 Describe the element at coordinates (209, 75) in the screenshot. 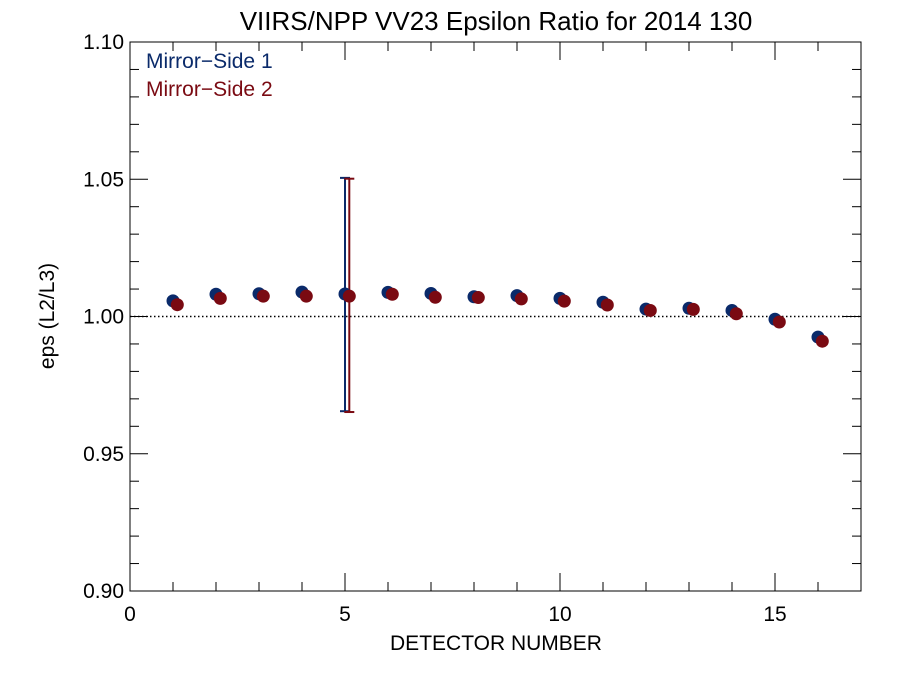

I see `legend: Mirror−Side 1 Mirror−Side 2` at that location.